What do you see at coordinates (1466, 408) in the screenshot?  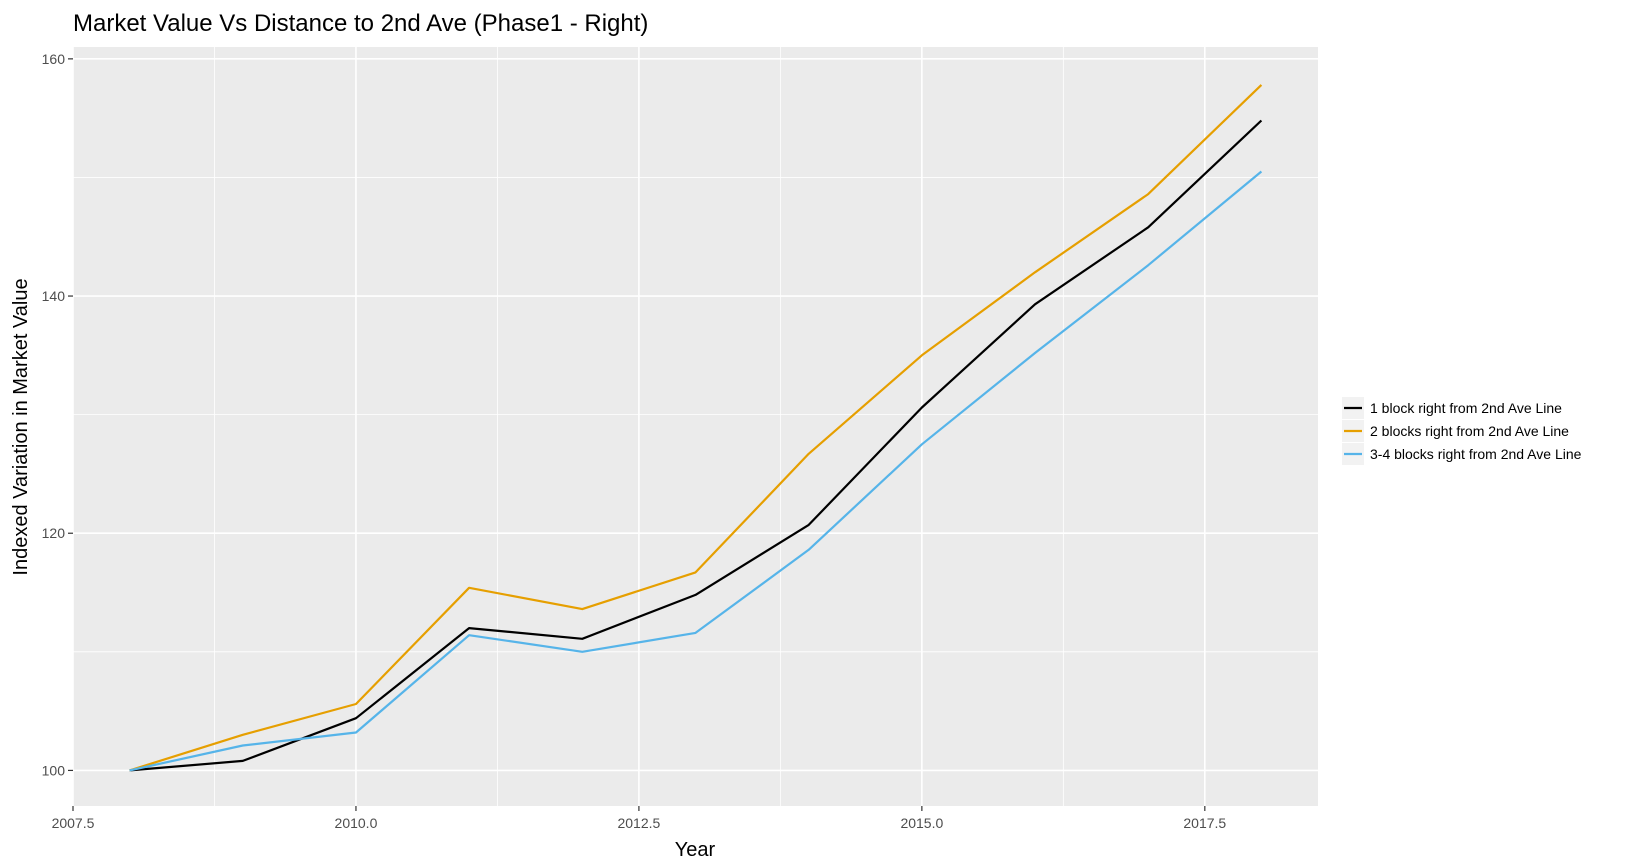 I see `legend-label-1: 1 block right from 2nd Ave Line` at bounding box center [1466, 408].